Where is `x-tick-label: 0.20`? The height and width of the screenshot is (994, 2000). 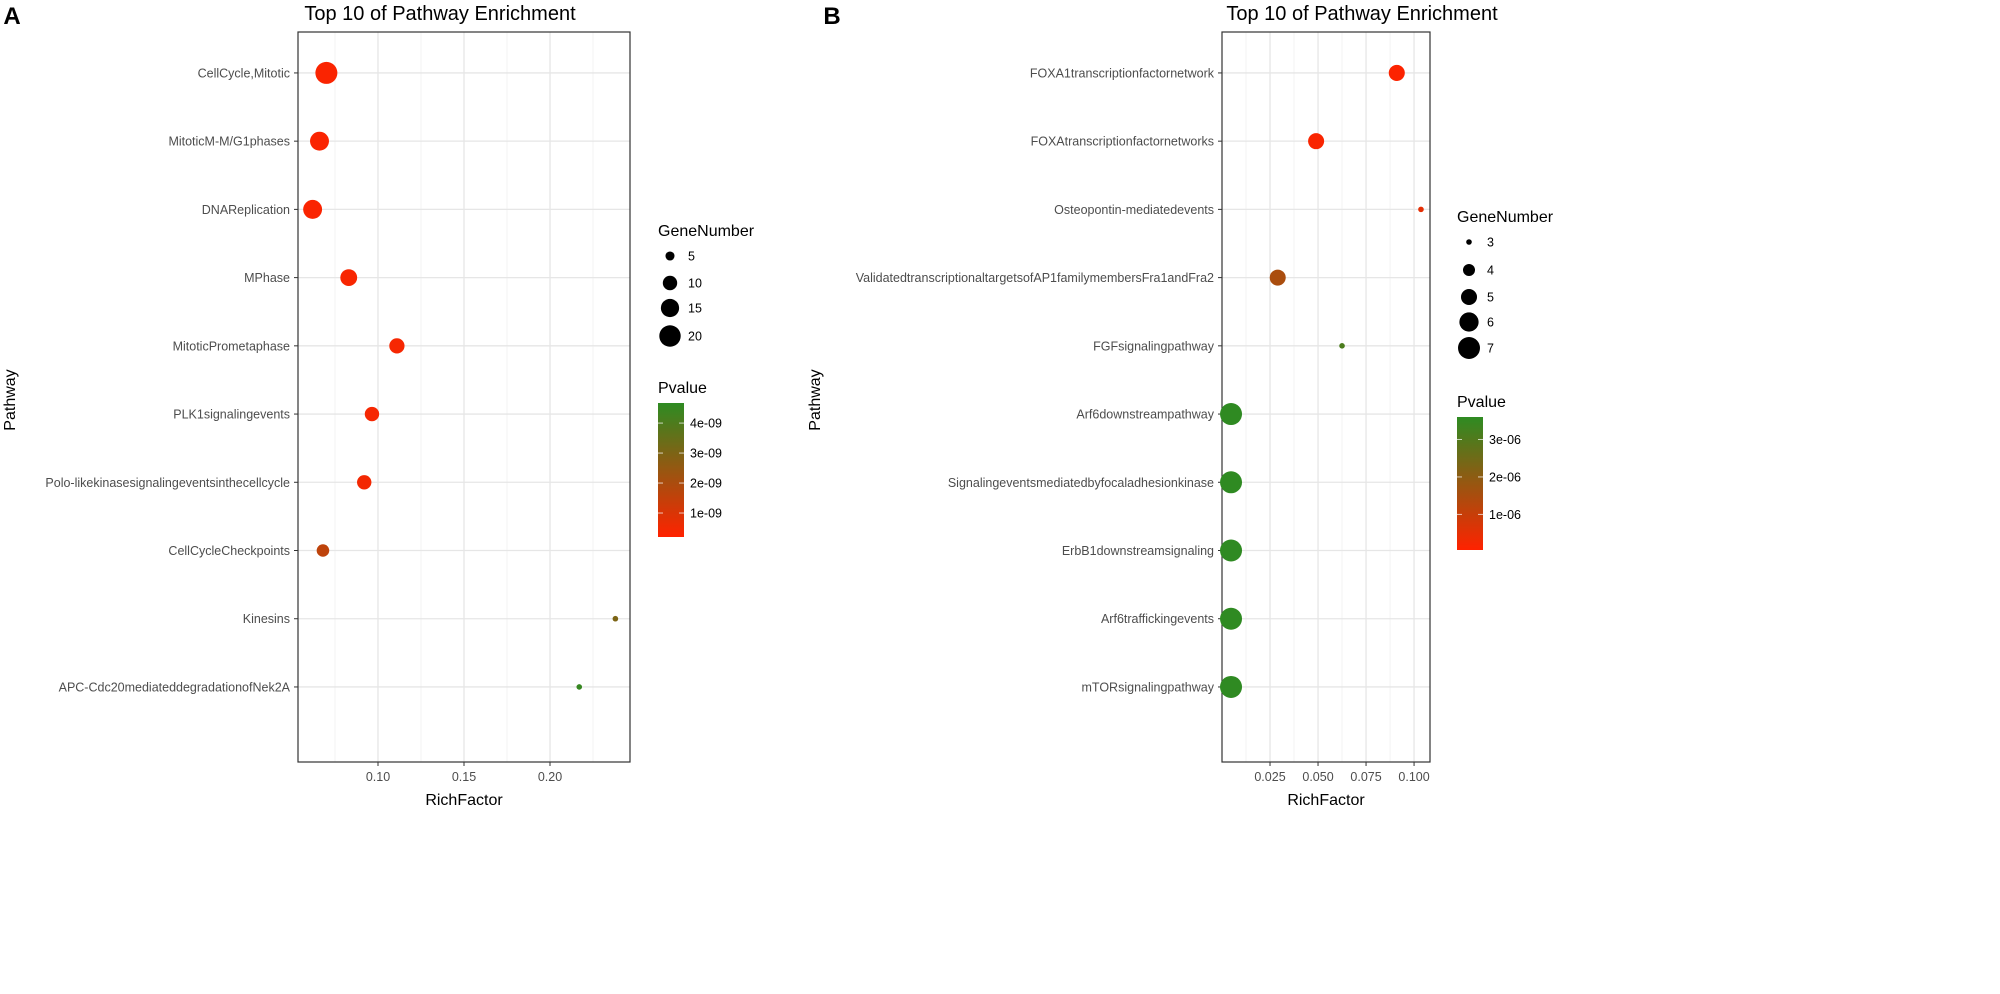 x-tick-label: 0.20 is located at coordinates (550, 777).